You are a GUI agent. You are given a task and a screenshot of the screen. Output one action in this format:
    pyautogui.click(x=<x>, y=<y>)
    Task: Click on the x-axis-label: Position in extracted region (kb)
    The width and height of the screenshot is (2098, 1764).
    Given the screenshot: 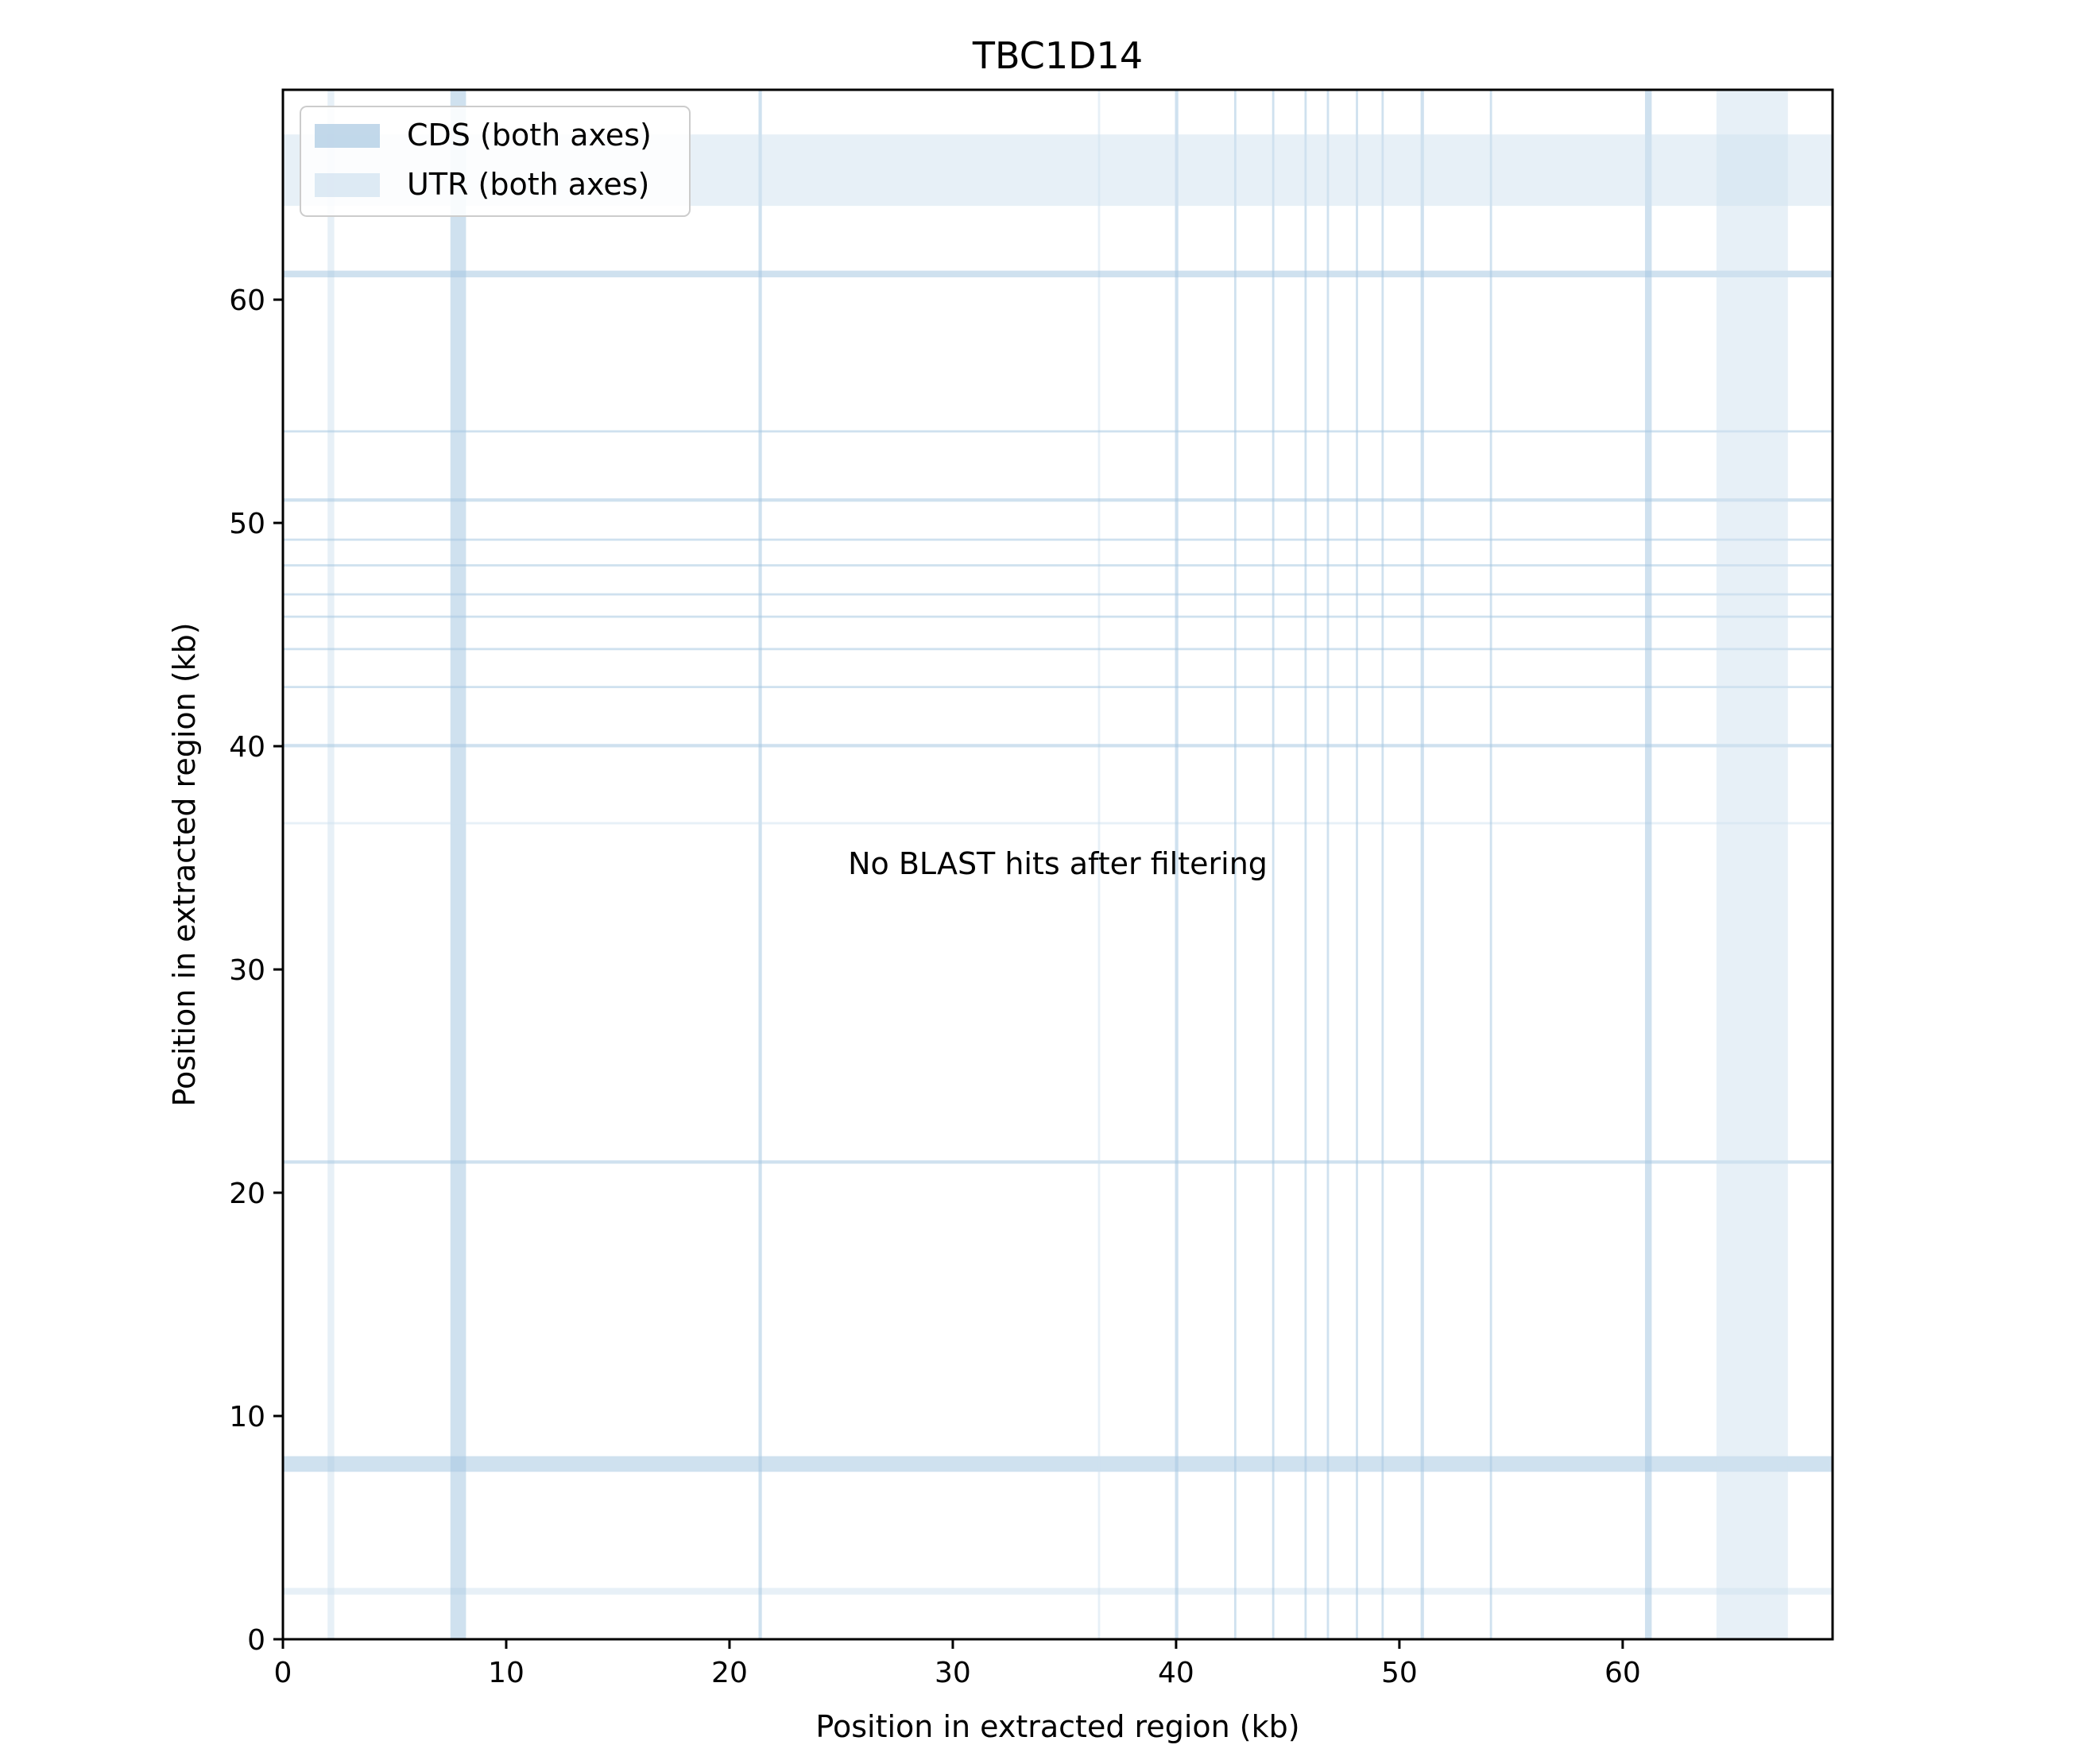 What is the action you would take?
    pyautogui.click(x=1057, y=1726)
    